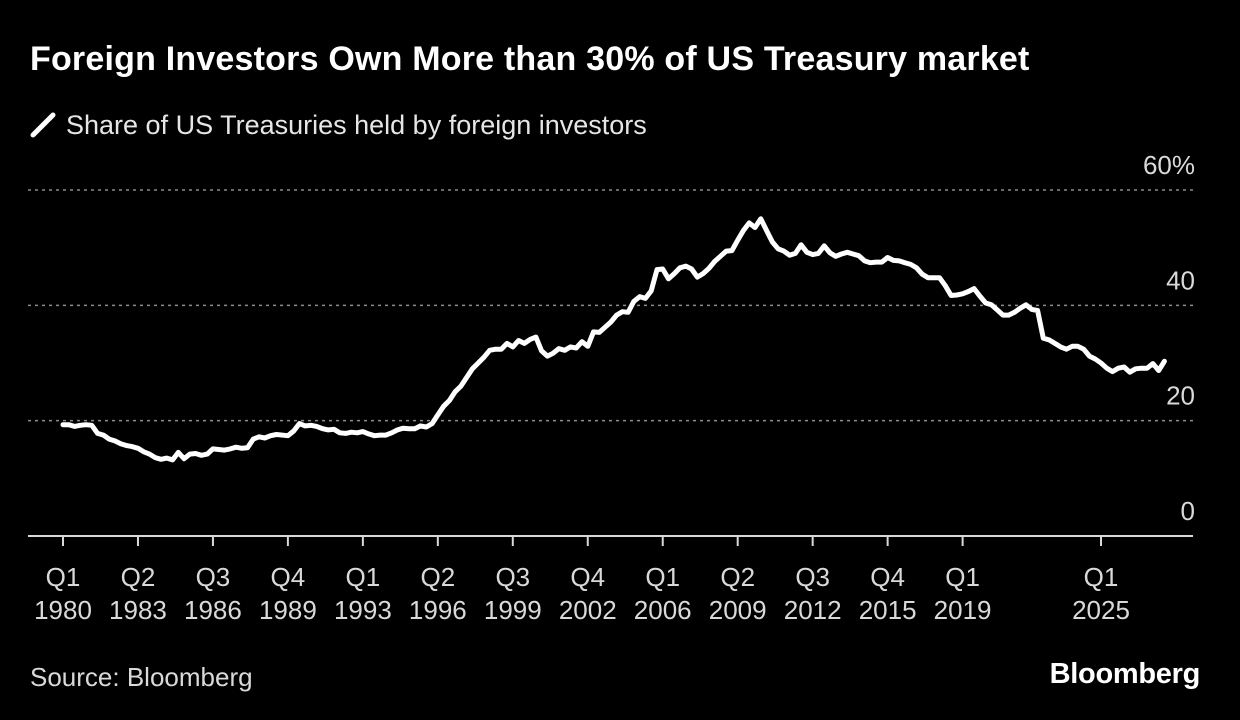  Describe the element at coordinates (1180, 280) in the screenshot. I see `y-tick-label: 40` at that location.